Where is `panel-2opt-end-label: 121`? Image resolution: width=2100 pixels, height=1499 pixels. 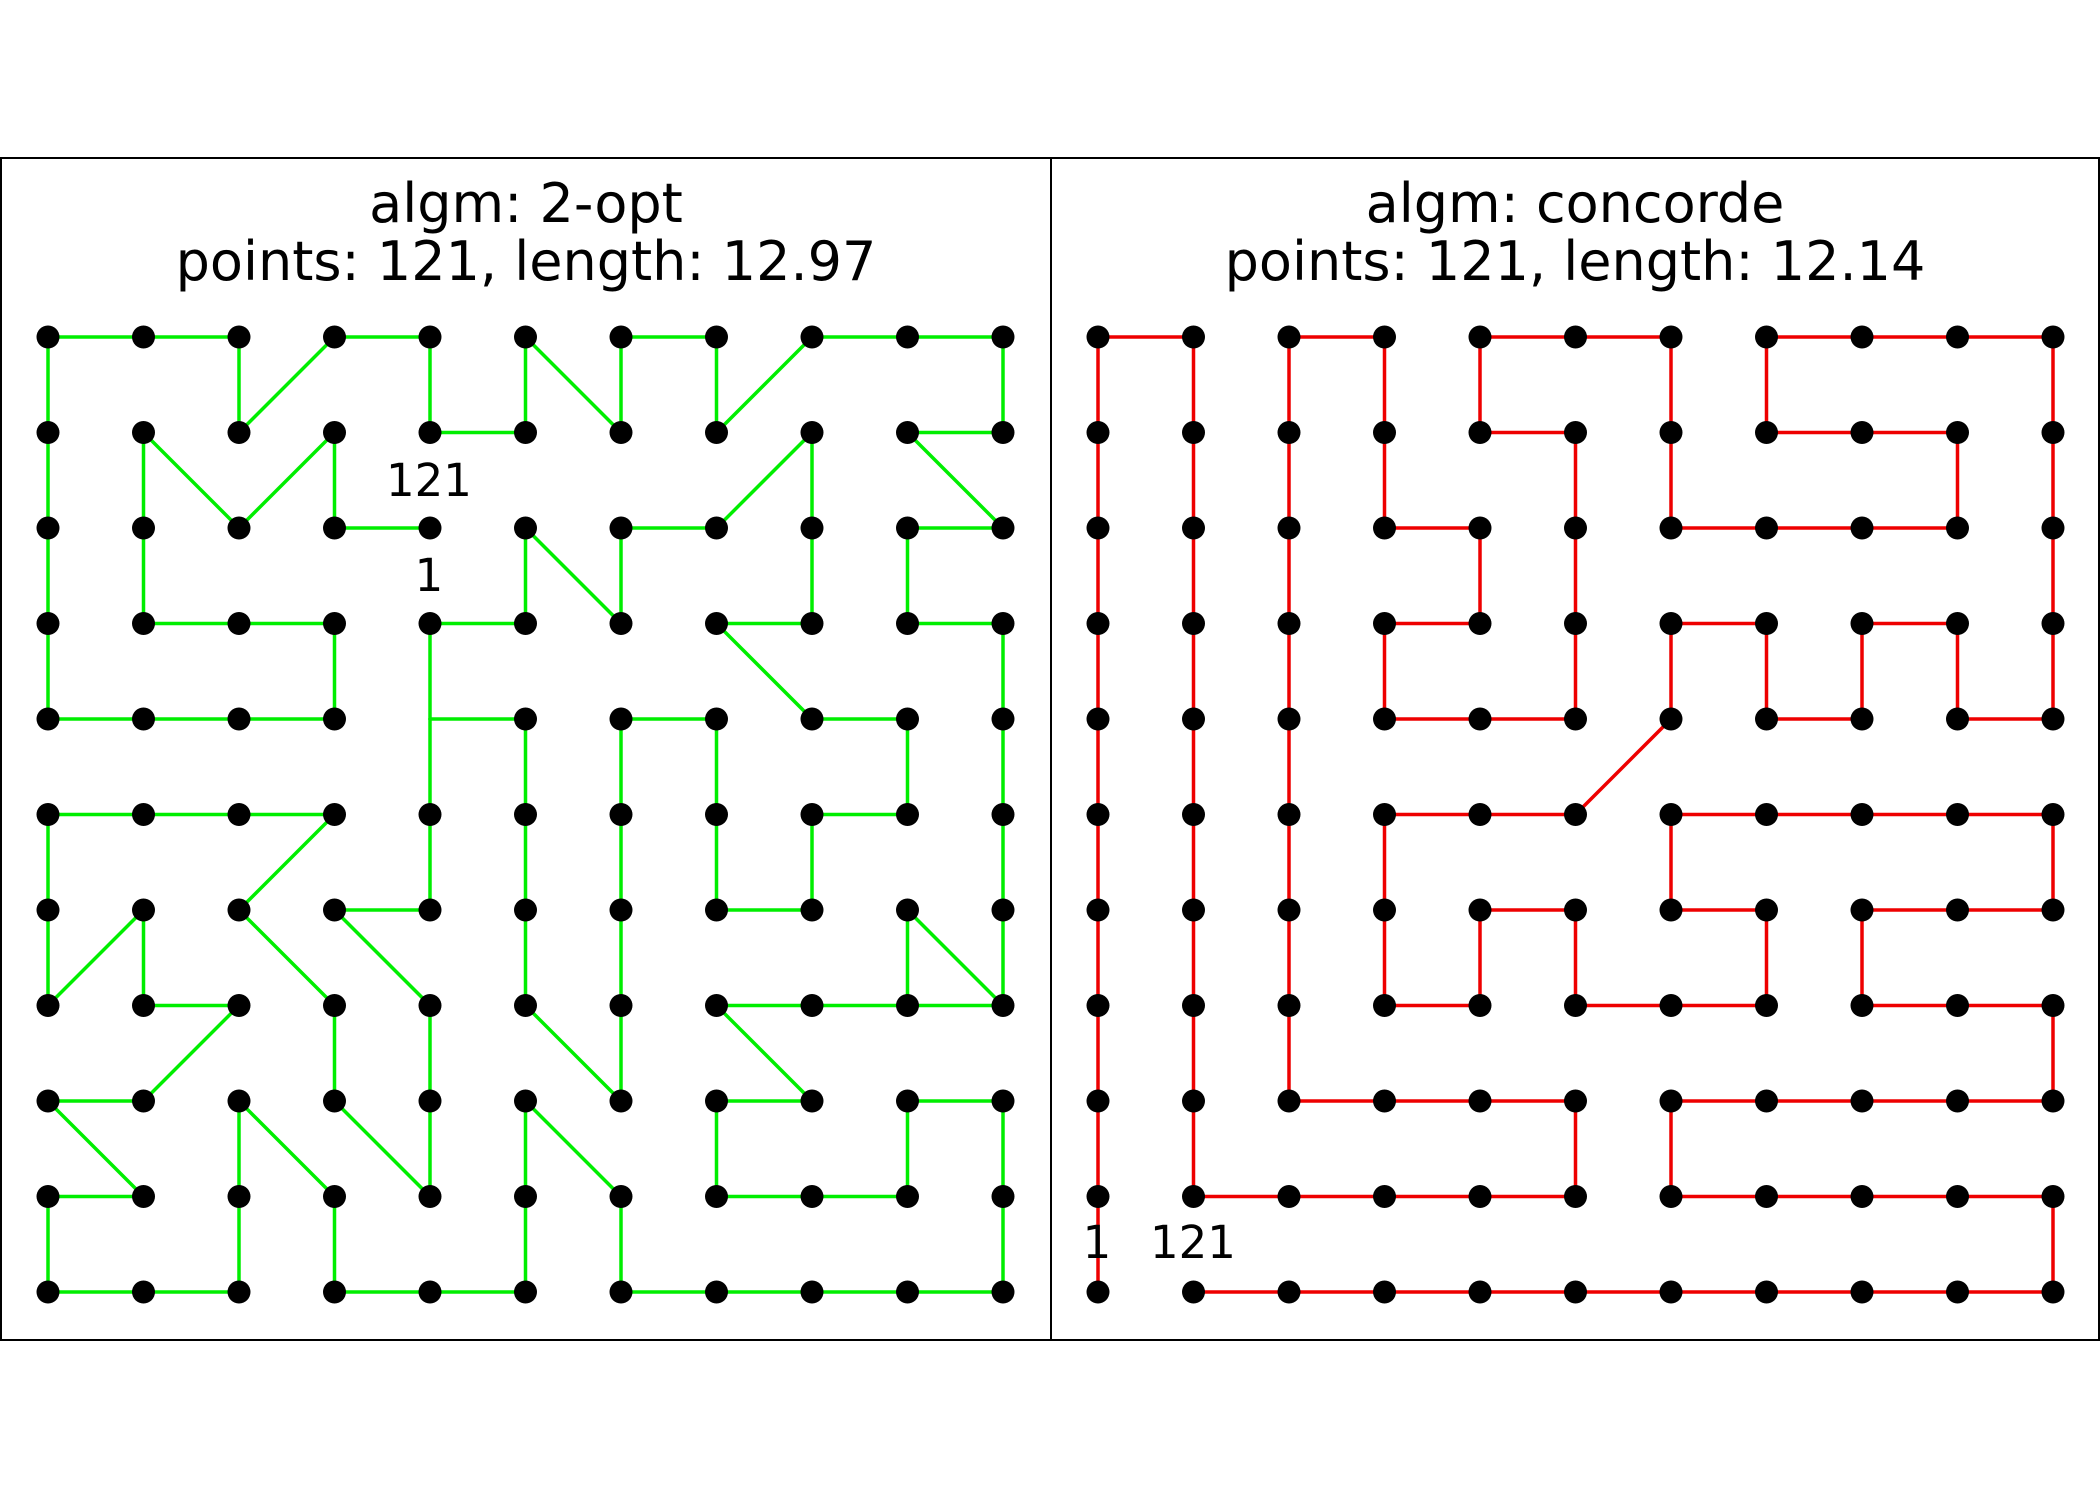 panel-2opt-end-label: 121 is located at coordinates (429, 480).